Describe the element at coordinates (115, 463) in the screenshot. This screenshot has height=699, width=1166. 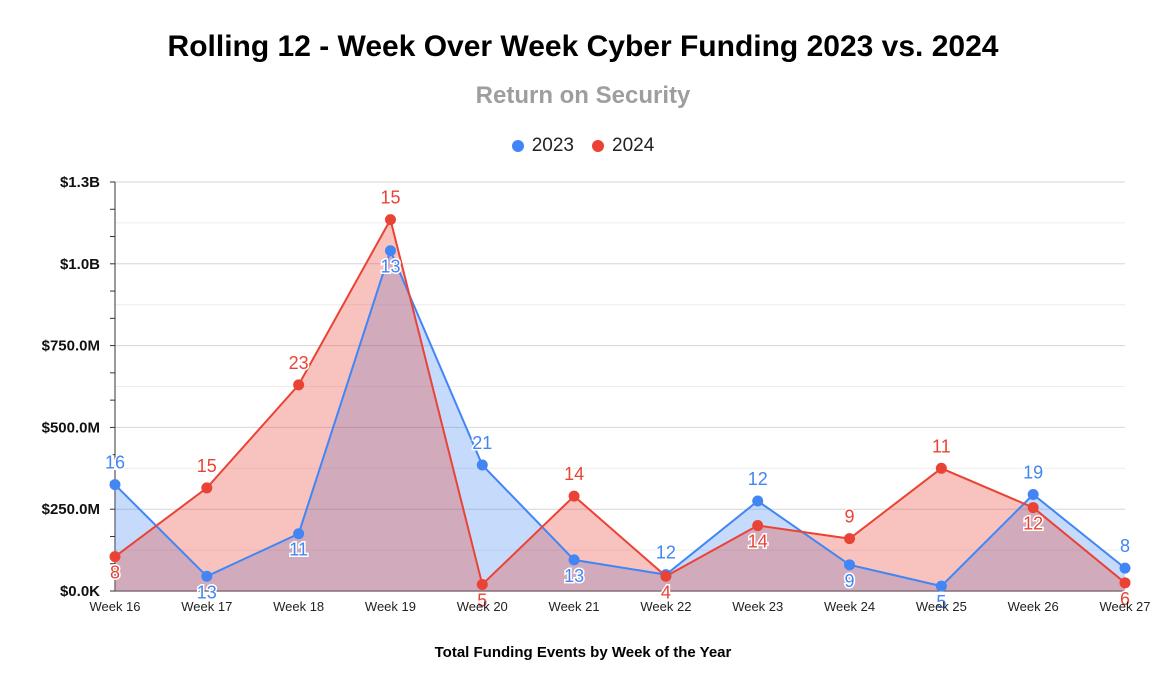
I see `data-label-2023: 16` at that location.